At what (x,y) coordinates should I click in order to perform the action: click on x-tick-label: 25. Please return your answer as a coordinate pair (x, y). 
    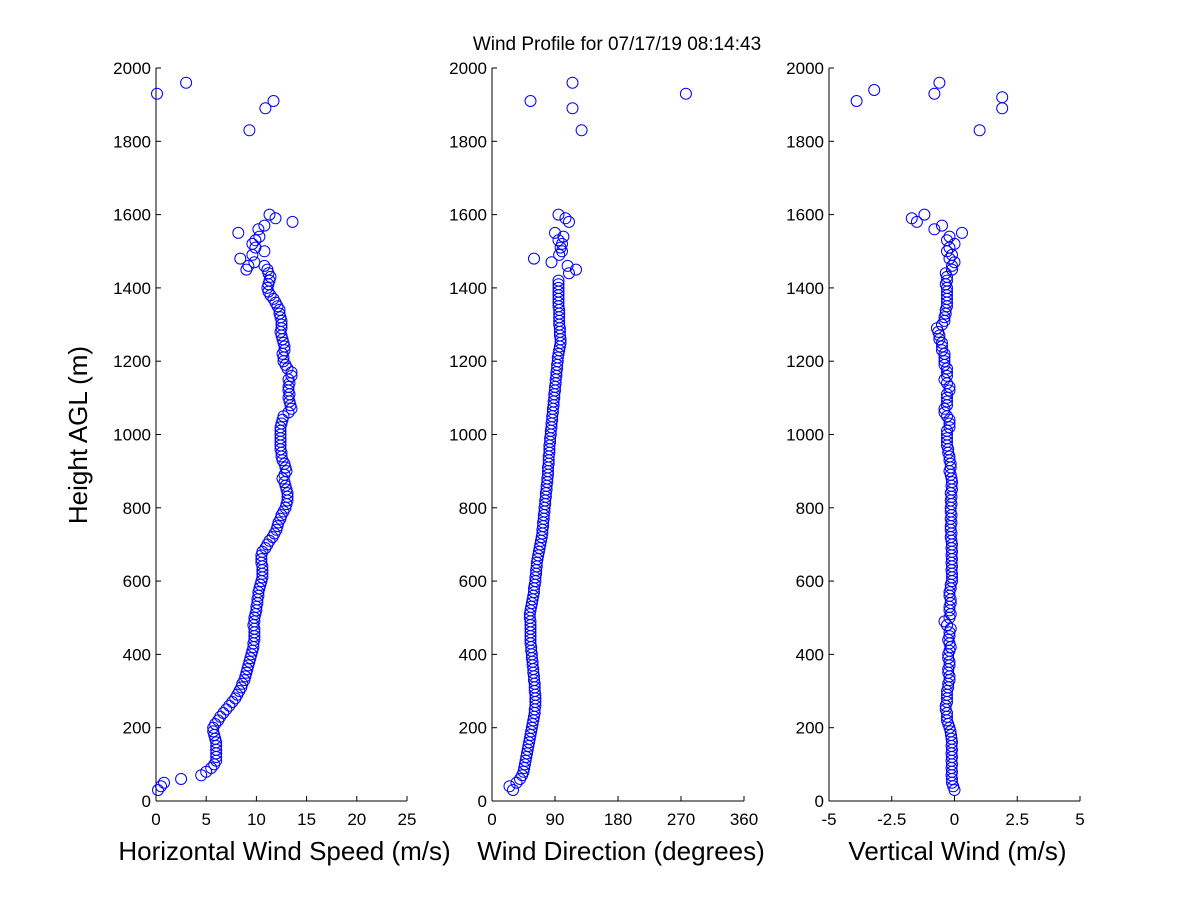
    Looking at the image, I should click on (407, 819).